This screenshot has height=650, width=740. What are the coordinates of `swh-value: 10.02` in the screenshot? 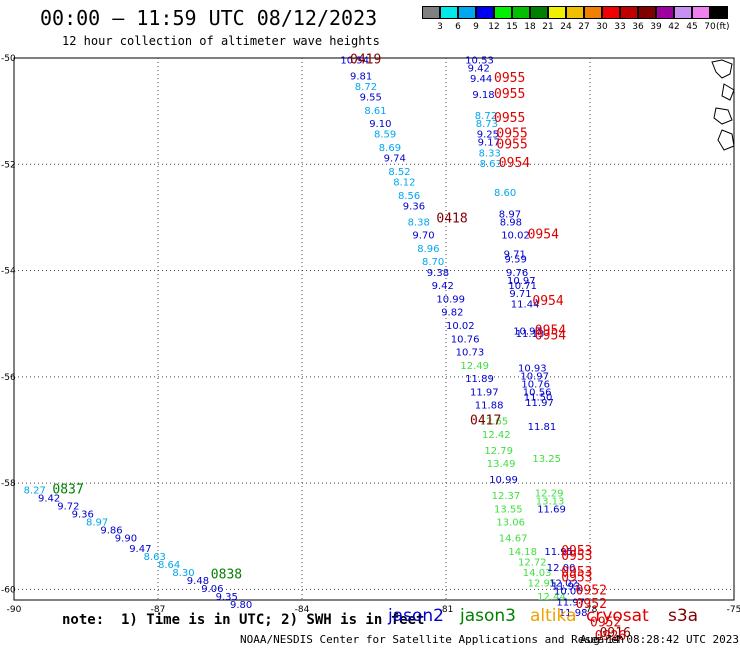 It's located at (460, 326).